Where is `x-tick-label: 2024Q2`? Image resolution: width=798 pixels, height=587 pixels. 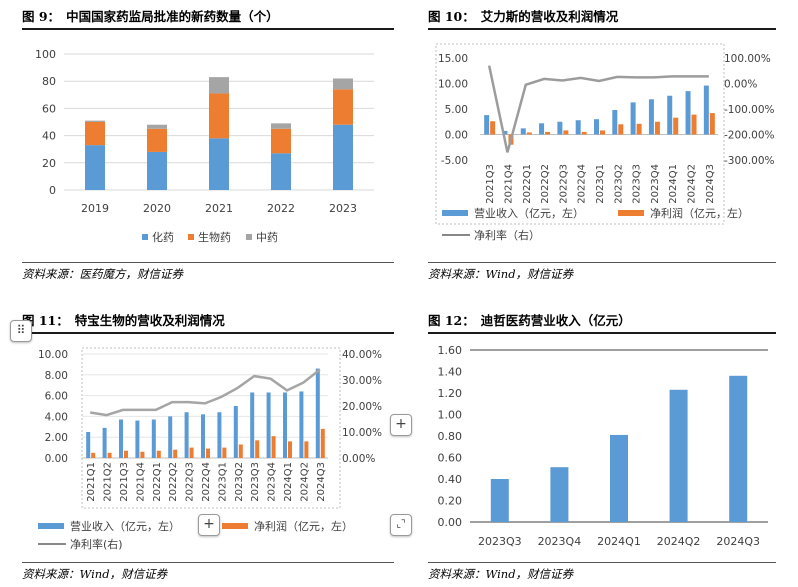 x-tick-label: 2024Q2 is located at coordinates (692, 184).